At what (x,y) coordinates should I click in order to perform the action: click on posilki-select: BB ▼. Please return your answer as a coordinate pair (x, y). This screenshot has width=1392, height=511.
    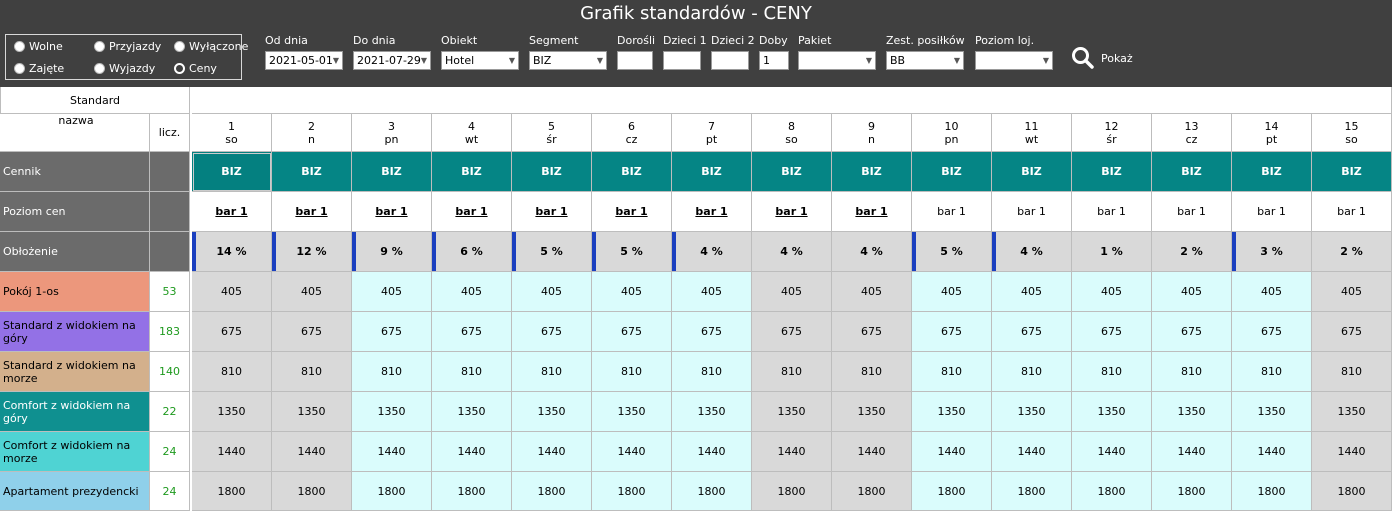
    Looking at the image, I should click on (925, 60).